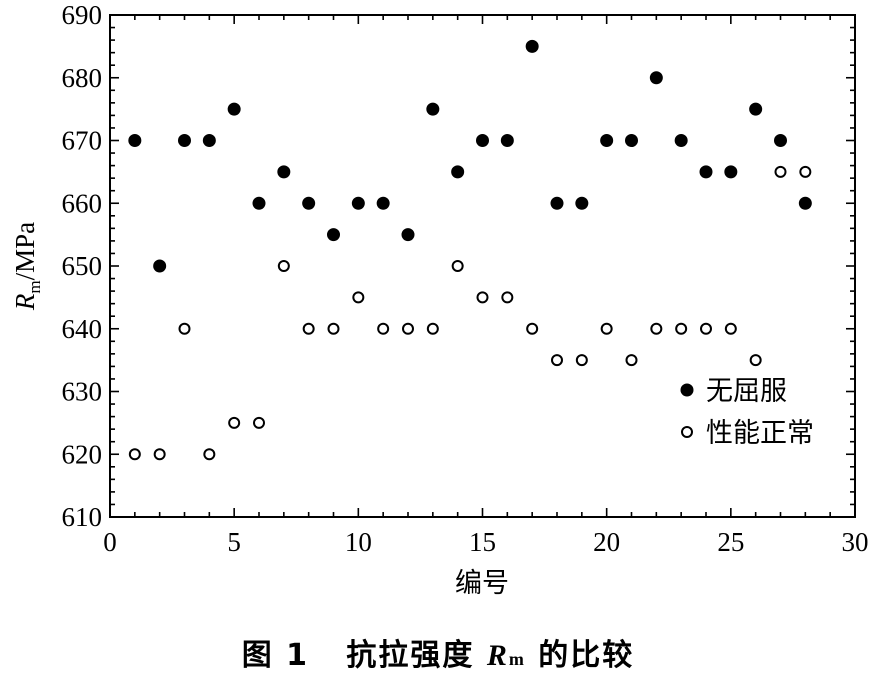  I want to click on legend-marker-filled, so click(687, 390).